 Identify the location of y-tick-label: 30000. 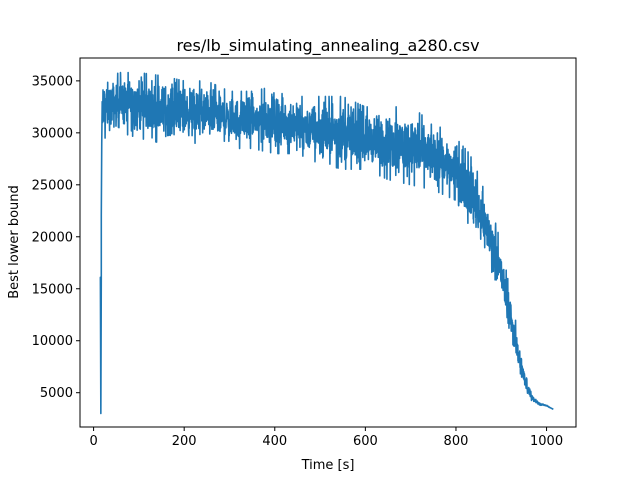
(52, 133).